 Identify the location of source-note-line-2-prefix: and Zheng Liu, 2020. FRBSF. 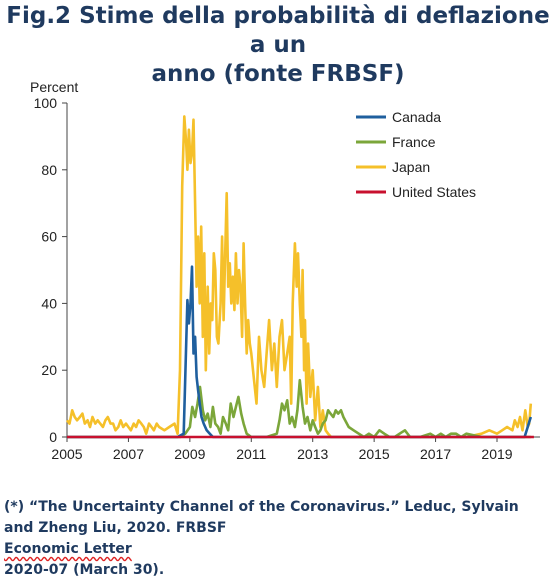
(115, 528).